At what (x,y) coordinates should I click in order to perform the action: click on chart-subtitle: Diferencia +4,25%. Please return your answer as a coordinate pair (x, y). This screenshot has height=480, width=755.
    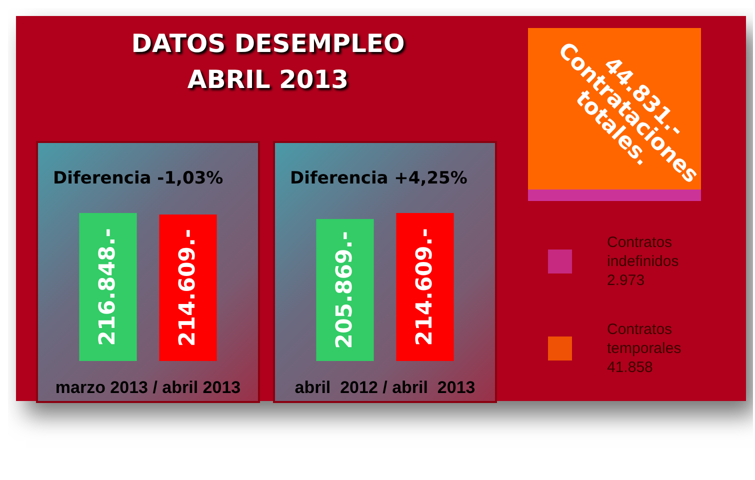
    Looking at the image, I should click on (379, 178).